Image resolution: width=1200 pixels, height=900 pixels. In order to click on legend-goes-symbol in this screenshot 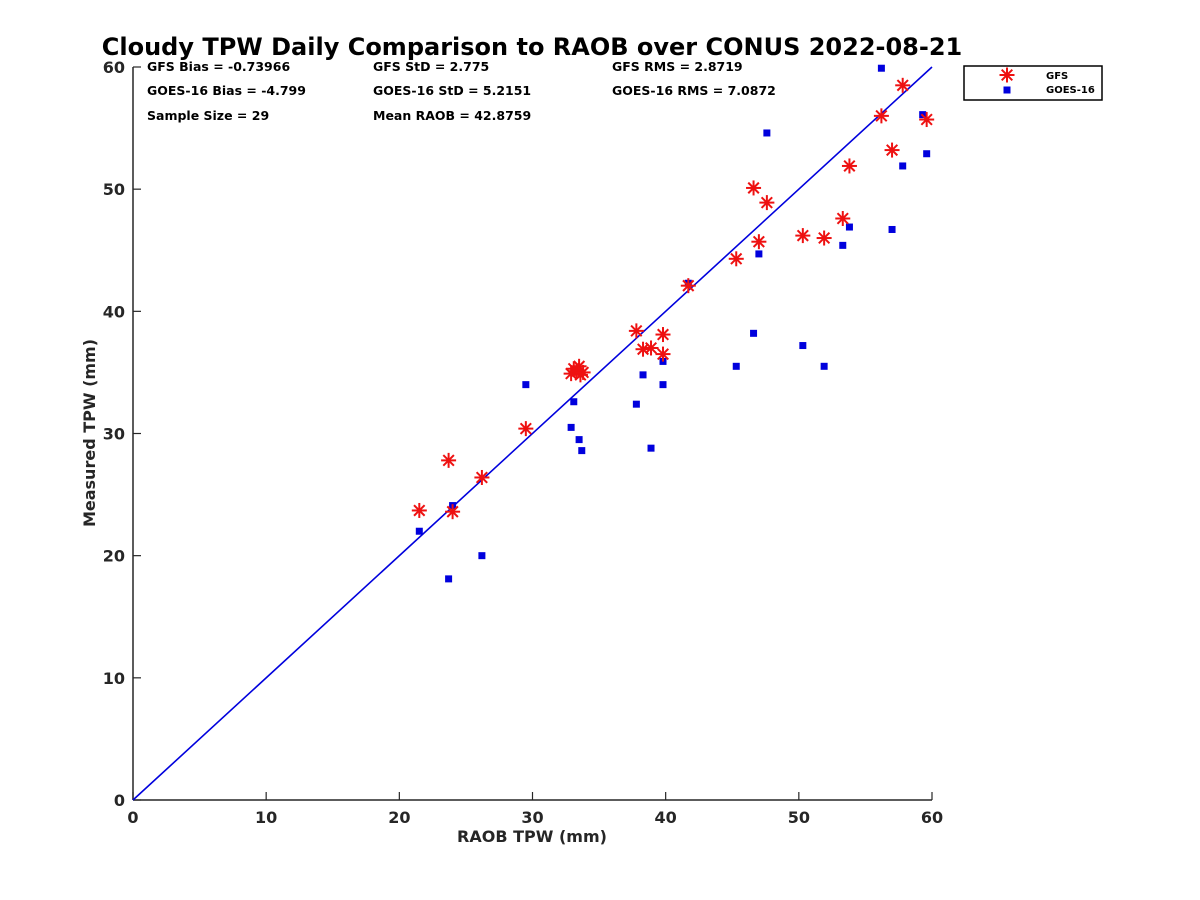, I will do `click(1007, 90)`.